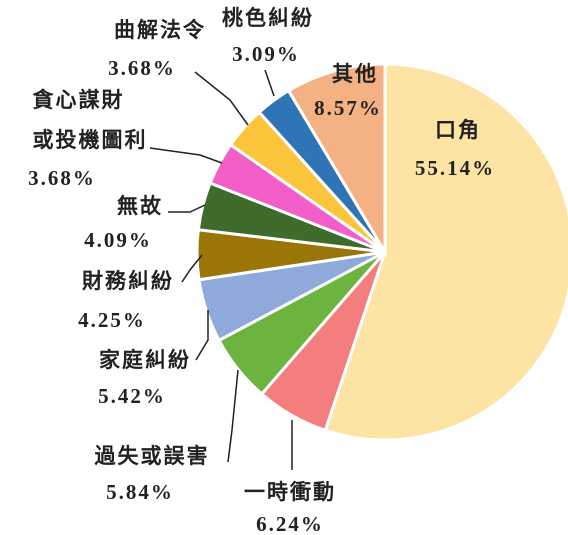  I want to click on pie-slice, so click(336, 160).